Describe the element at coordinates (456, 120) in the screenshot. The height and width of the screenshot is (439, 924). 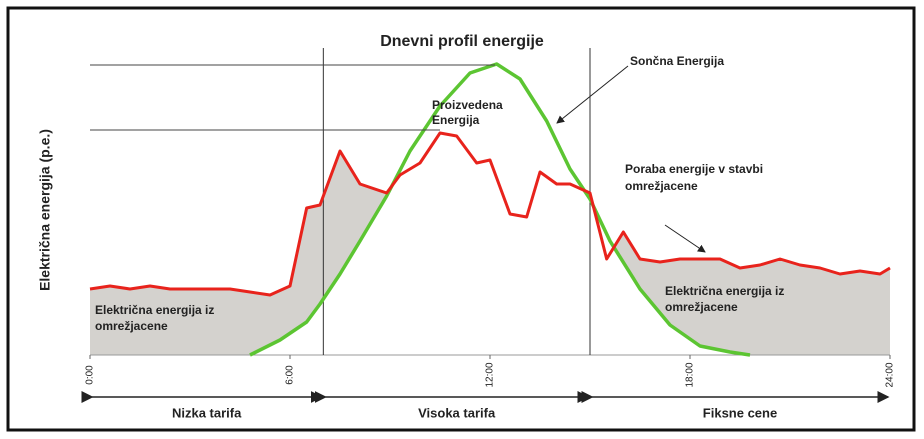
I see `annotation: Energija` at that location.